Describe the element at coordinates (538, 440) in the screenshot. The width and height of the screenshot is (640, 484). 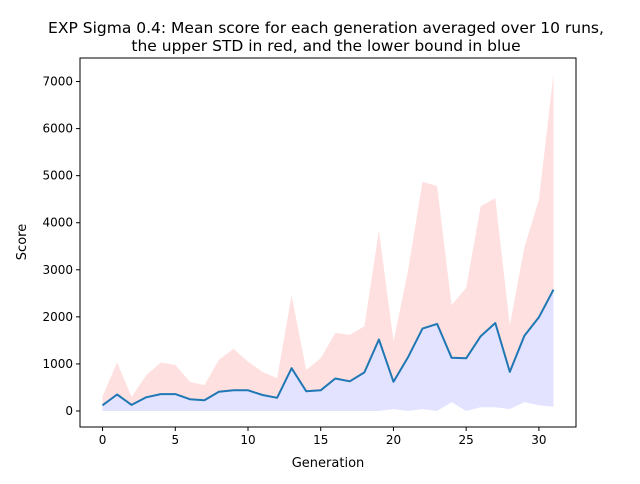
I see `x-tick-label: 30` at that location.